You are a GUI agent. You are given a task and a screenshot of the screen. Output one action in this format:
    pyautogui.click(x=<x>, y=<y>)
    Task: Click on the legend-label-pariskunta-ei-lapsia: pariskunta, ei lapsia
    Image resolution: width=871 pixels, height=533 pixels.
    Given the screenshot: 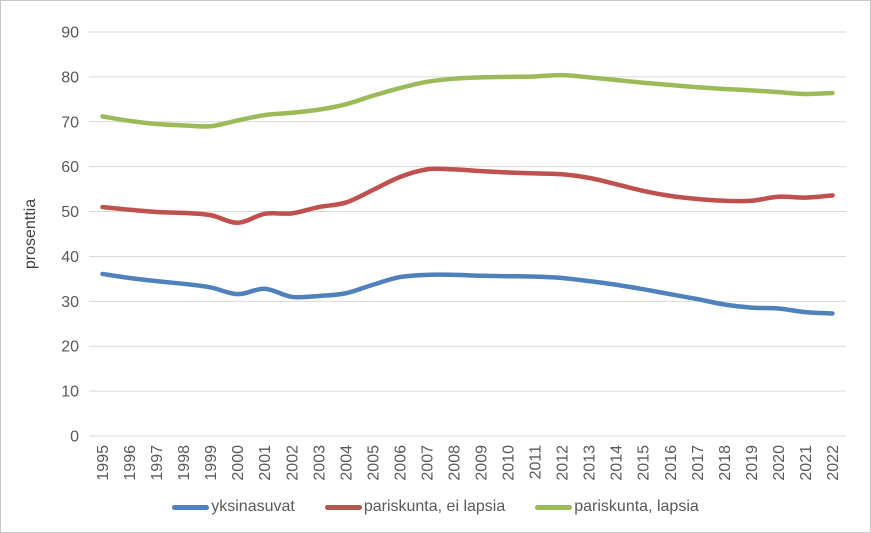 What is the action you would take?
    pyautogui.click(x=434, y=506)
    